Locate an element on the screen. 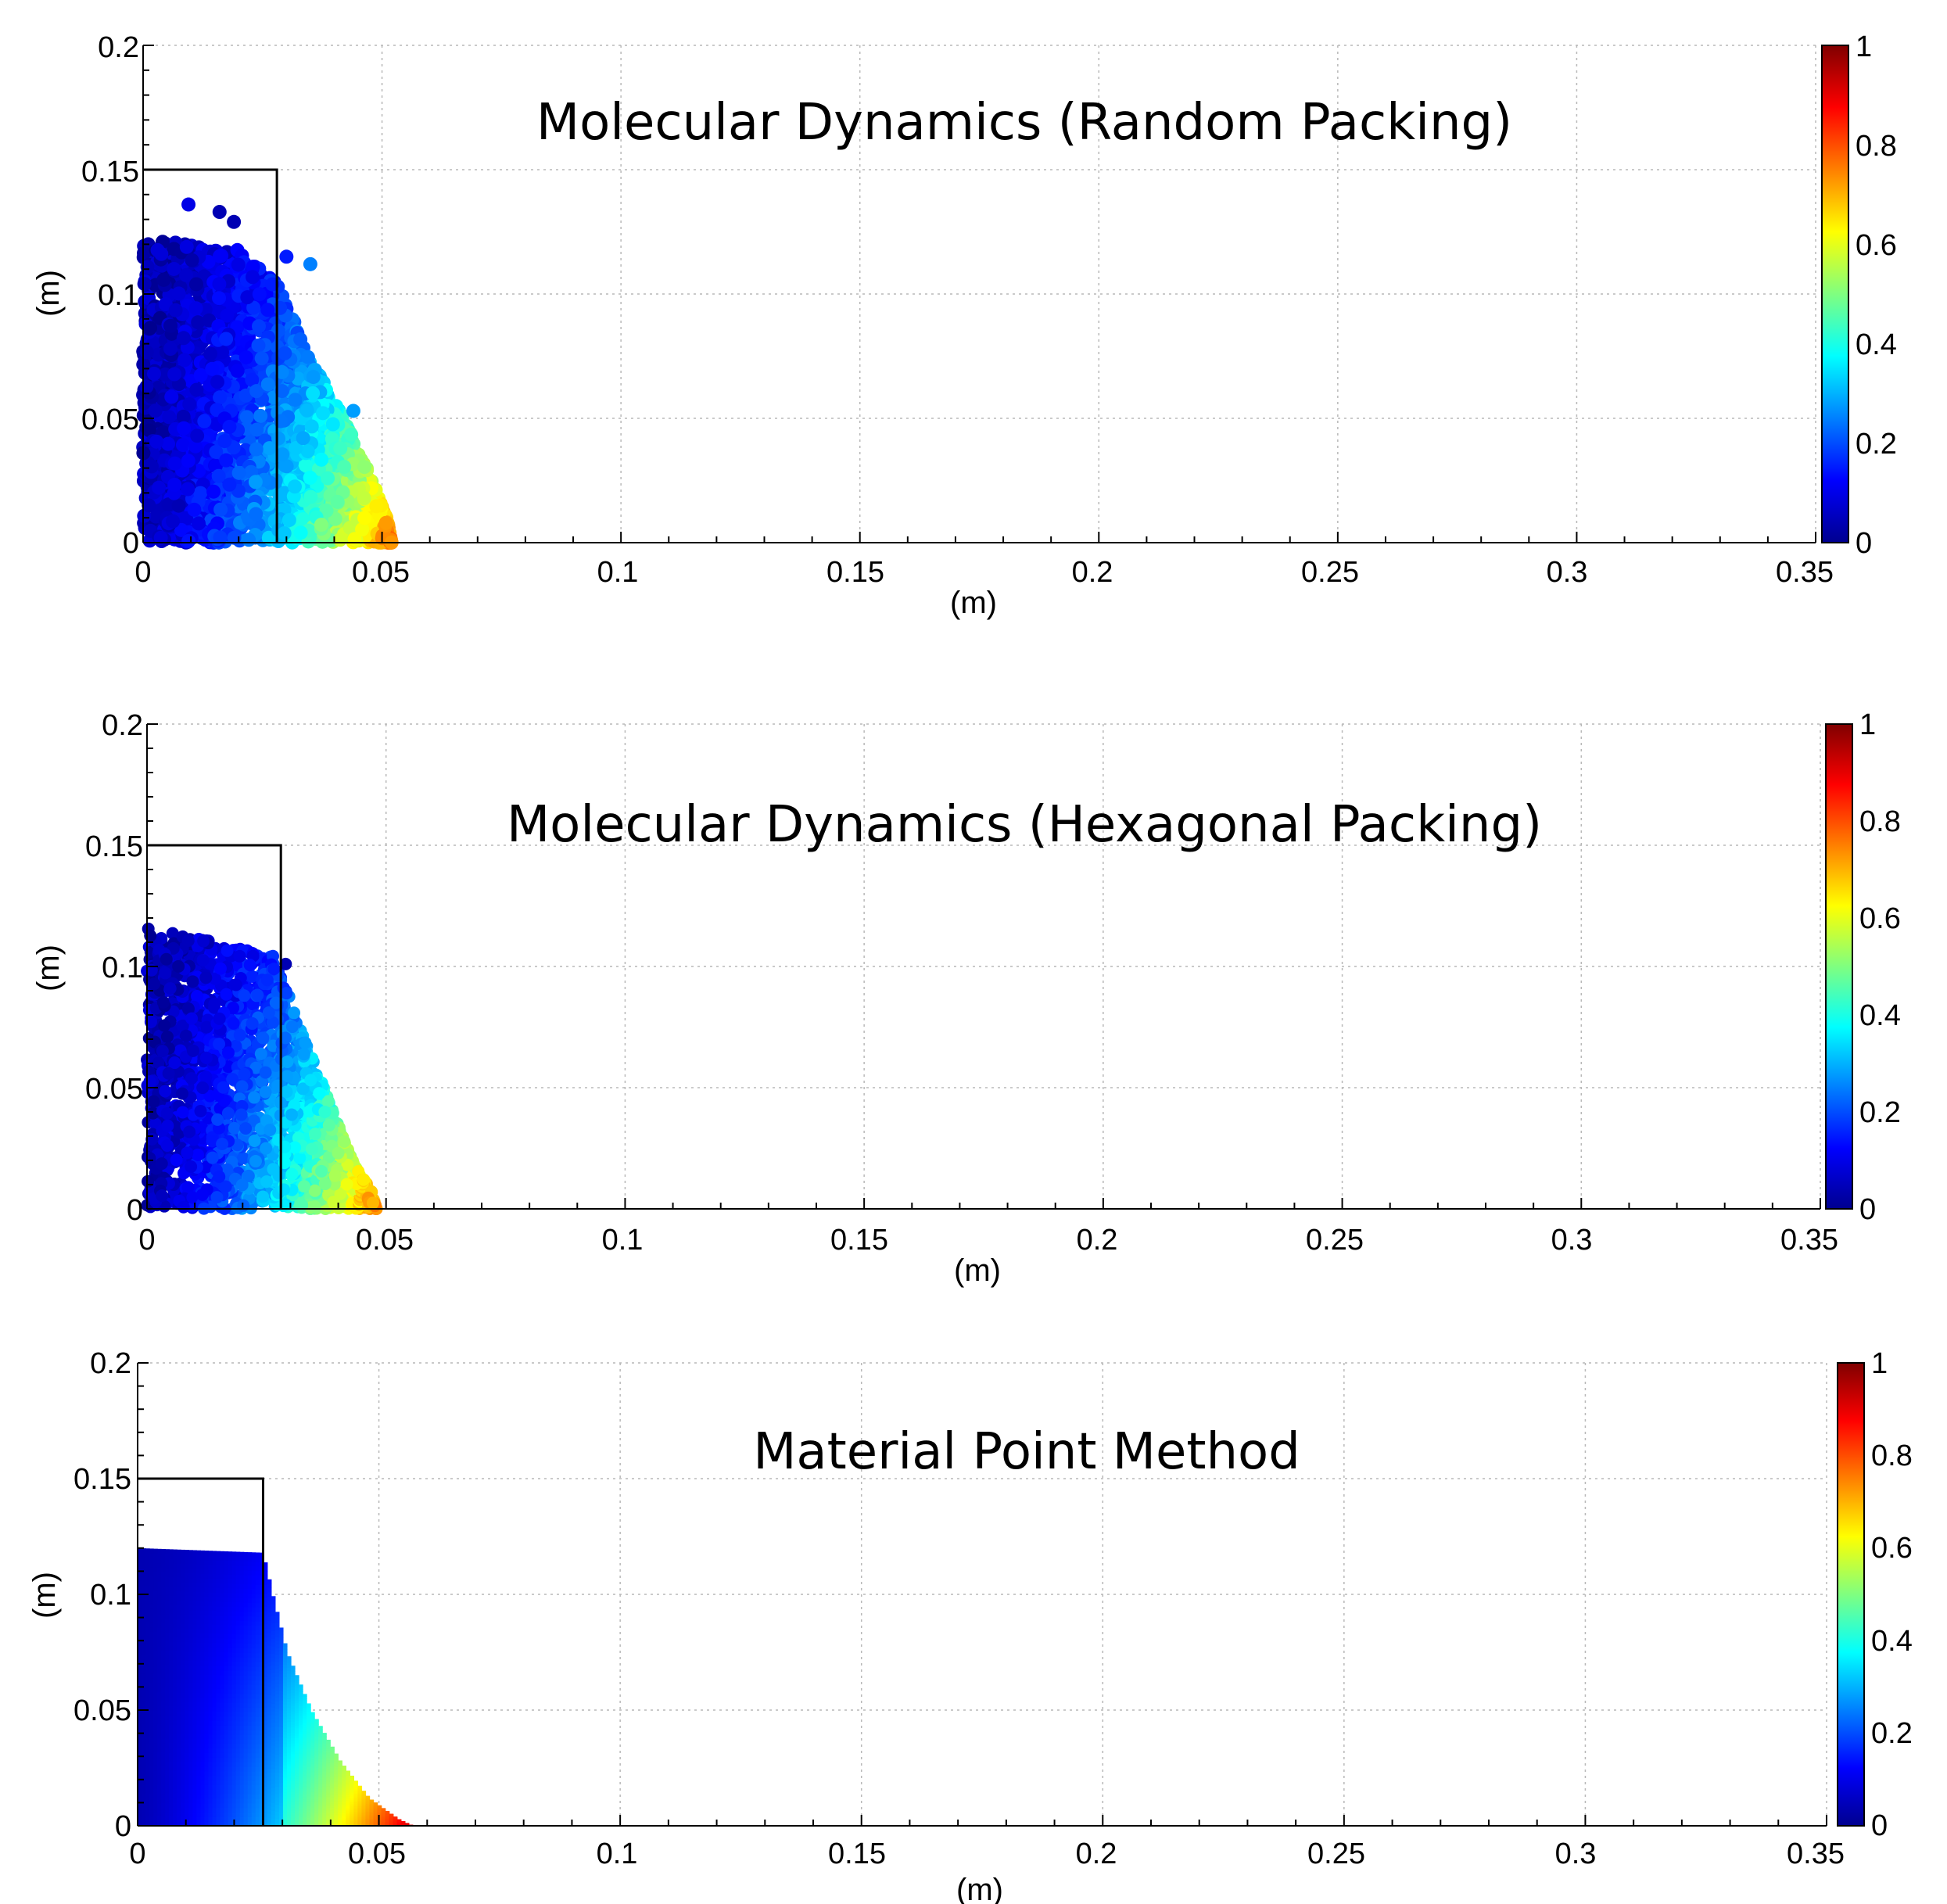 The image size is (1947, 1904). colorbar is located at coordinates (1839, 966).